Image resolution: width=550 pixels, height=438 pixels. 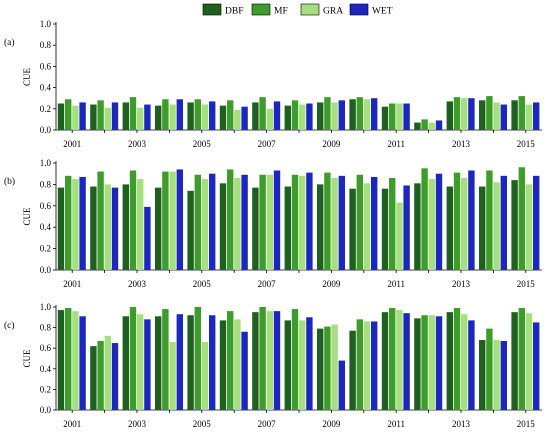 What do you see at coordinates (212, 221) in the screenshot?
I see `bar-wet-2005` at bounding box center [212, 221].